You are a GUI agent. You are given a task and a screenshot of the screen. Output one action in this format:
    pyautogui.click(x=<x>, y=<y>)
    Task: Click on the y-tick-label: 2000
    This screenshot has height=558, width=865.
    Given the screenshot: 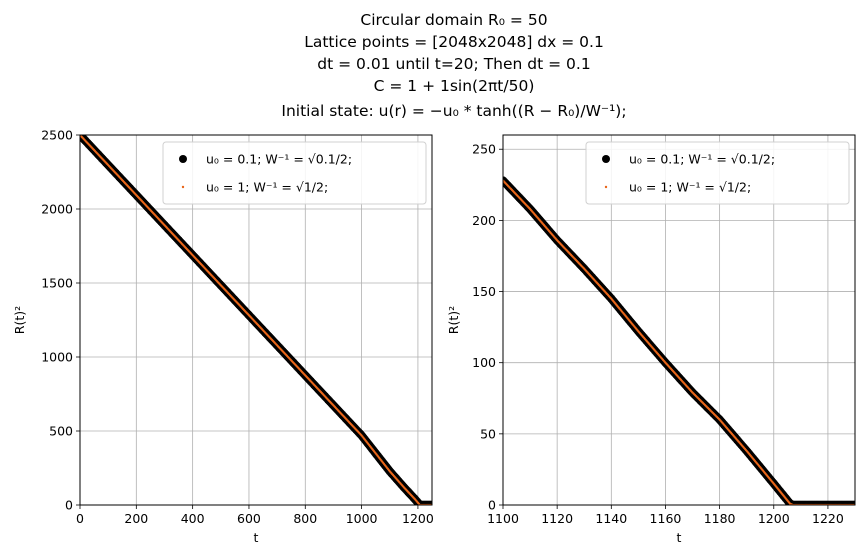 What is the action you would take?
    pyautogui.click(x=57, y=209)
    